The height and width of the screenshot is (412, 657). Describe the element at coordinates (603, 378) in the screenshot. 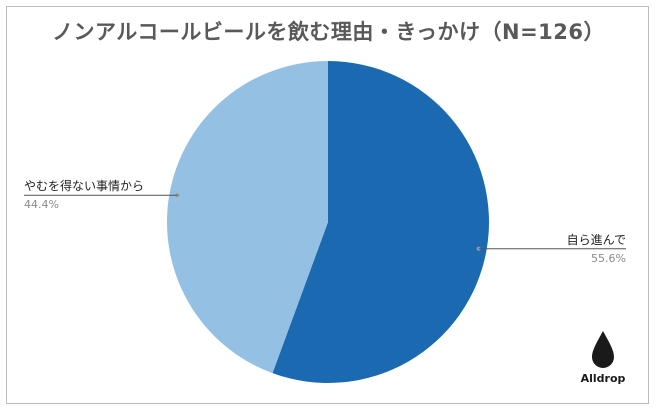

I see `logo-text: Alldrop` at that location.